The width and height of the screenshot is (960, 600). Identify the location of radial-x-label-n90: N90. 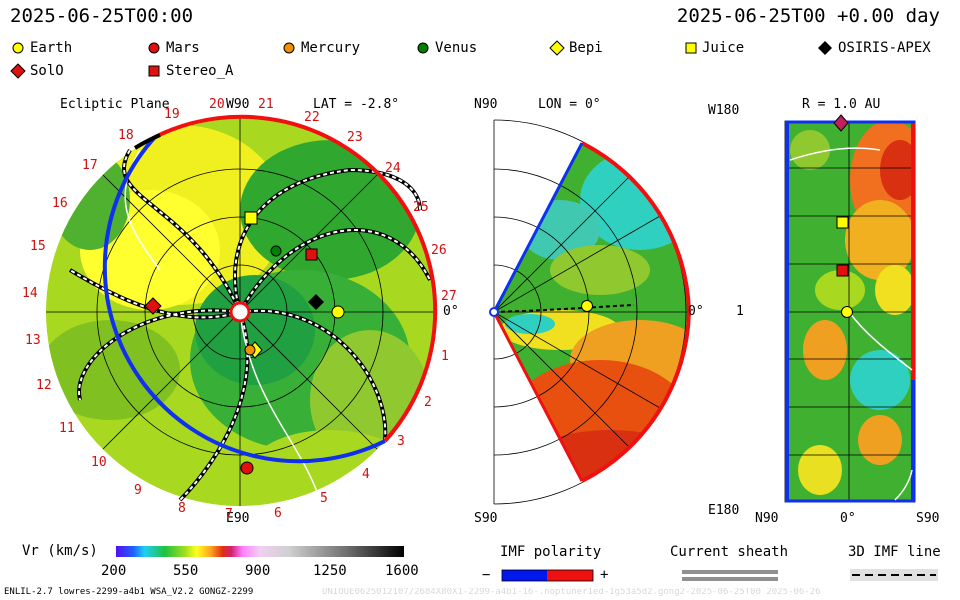
(767, 518).